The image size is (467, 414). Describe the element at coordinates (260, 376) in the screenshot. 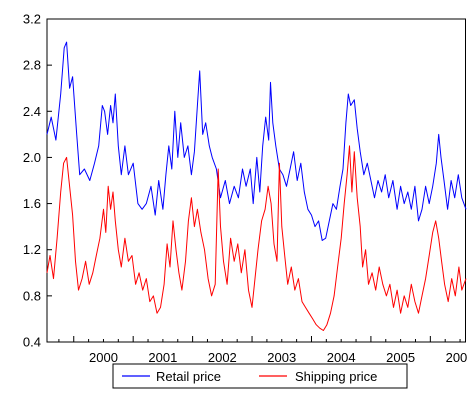

I see `legend: Retail price Shipping price` at that location.